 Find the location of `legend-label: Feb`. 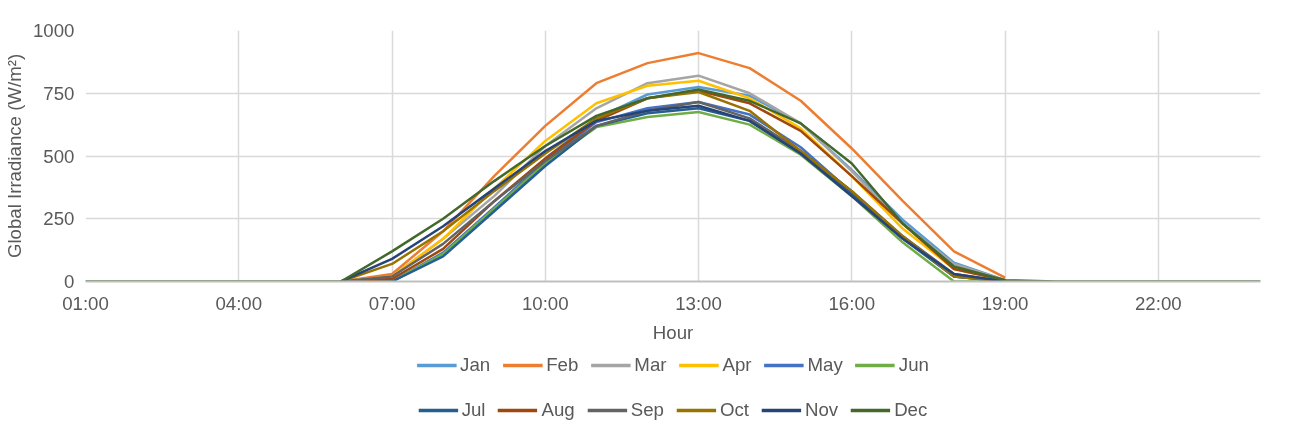

legend-label: Feb is located at coordinates (562, 365).